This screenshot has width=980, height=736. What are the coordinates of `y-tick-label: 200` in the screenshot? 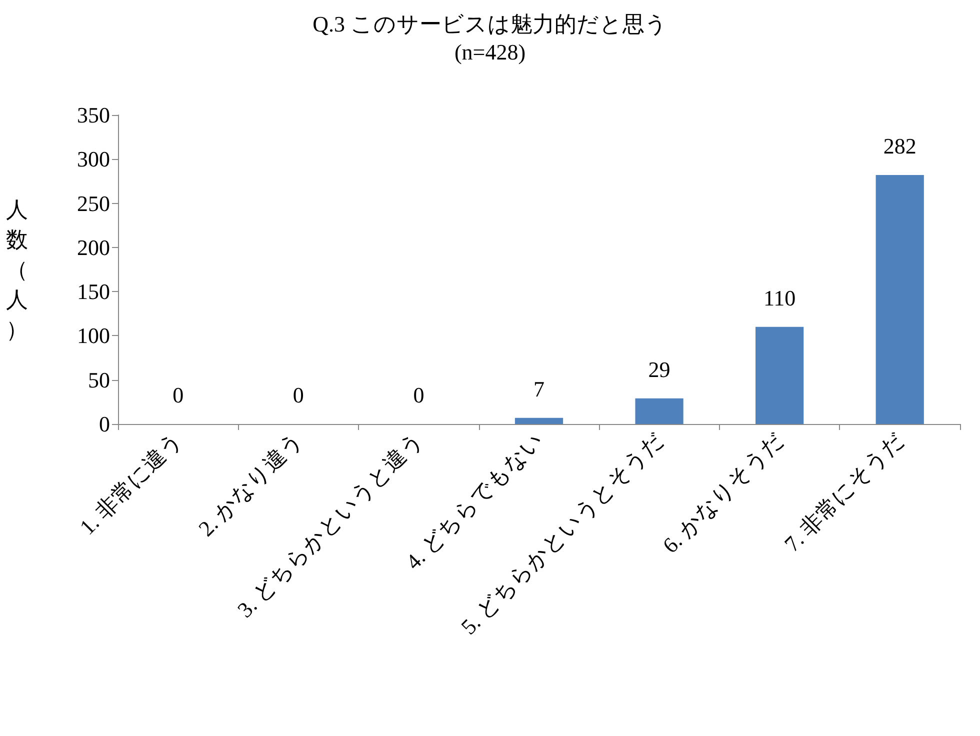 It's located at (93, 247).